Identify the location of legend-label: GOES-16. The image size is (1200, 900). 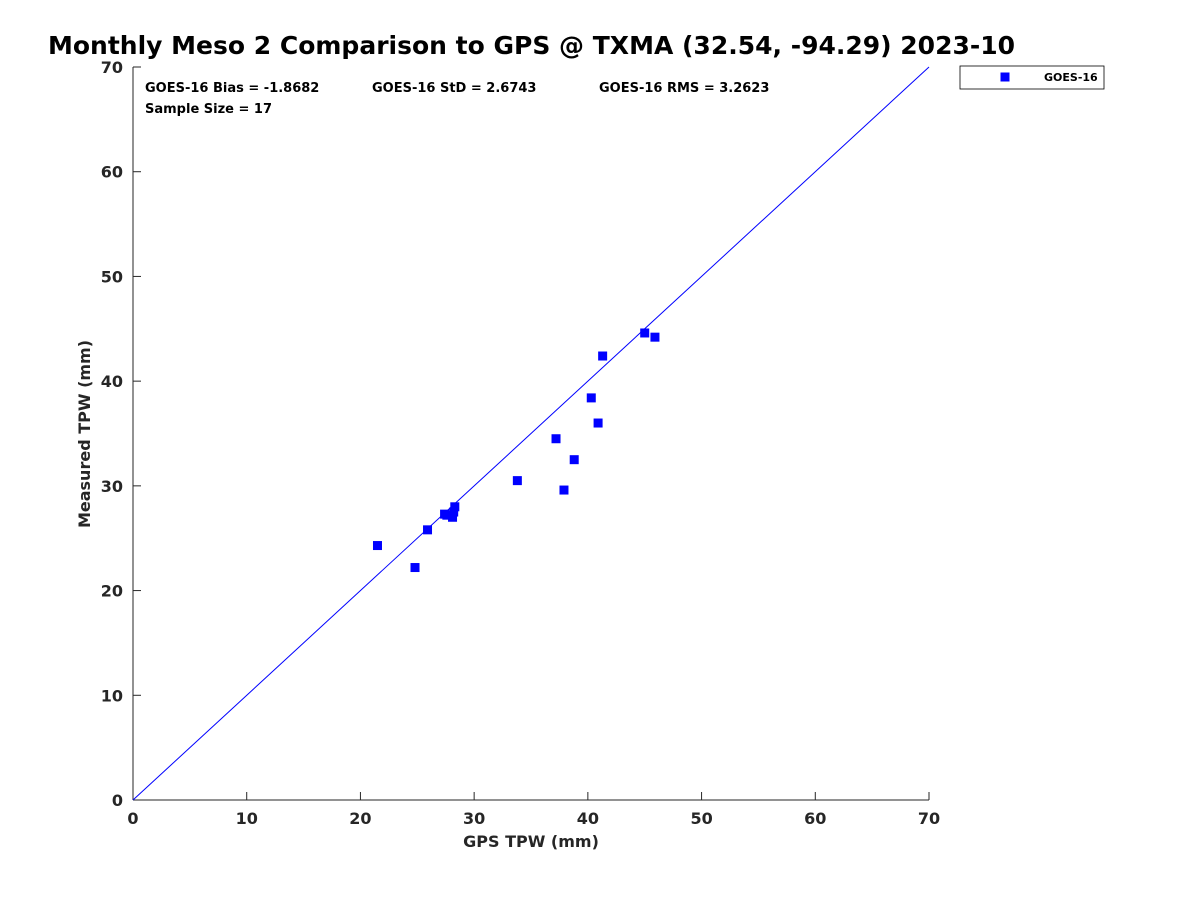
(1071, 77).